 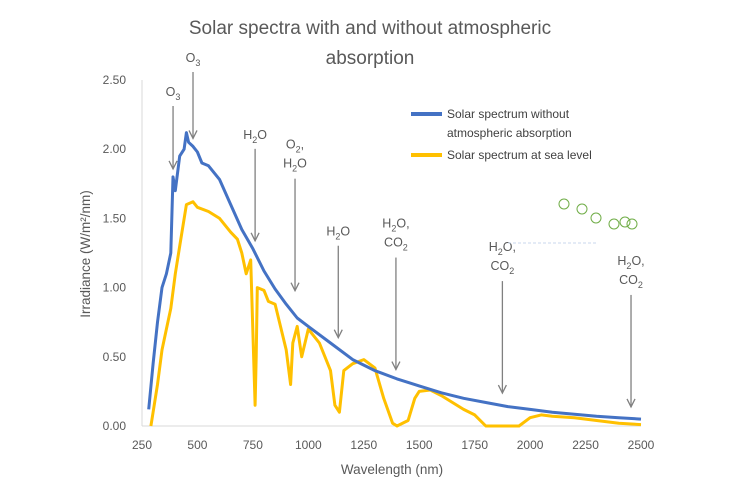 What do you see at coordinates (509, 133) in the screenshot?
I see `legend-label-without-line-2: atmospheric absorption` at bounding box center [509, 133].